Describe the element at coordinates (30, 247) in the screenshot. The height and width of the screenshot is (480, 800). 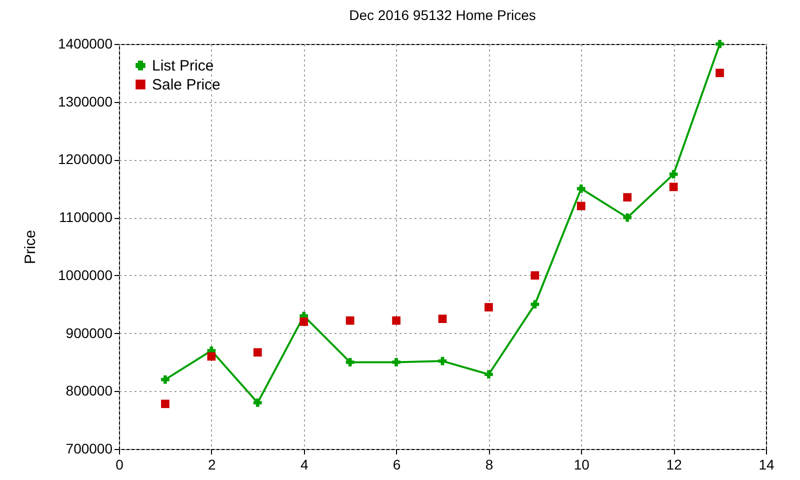
I see `y-axis-title: Price` at that location.